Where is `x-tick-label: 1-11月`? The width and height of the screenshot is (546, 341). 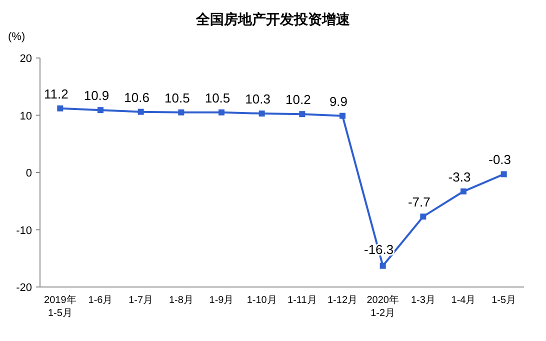
x-tick-label: 1-11月 is located at coordinates (302, 300).